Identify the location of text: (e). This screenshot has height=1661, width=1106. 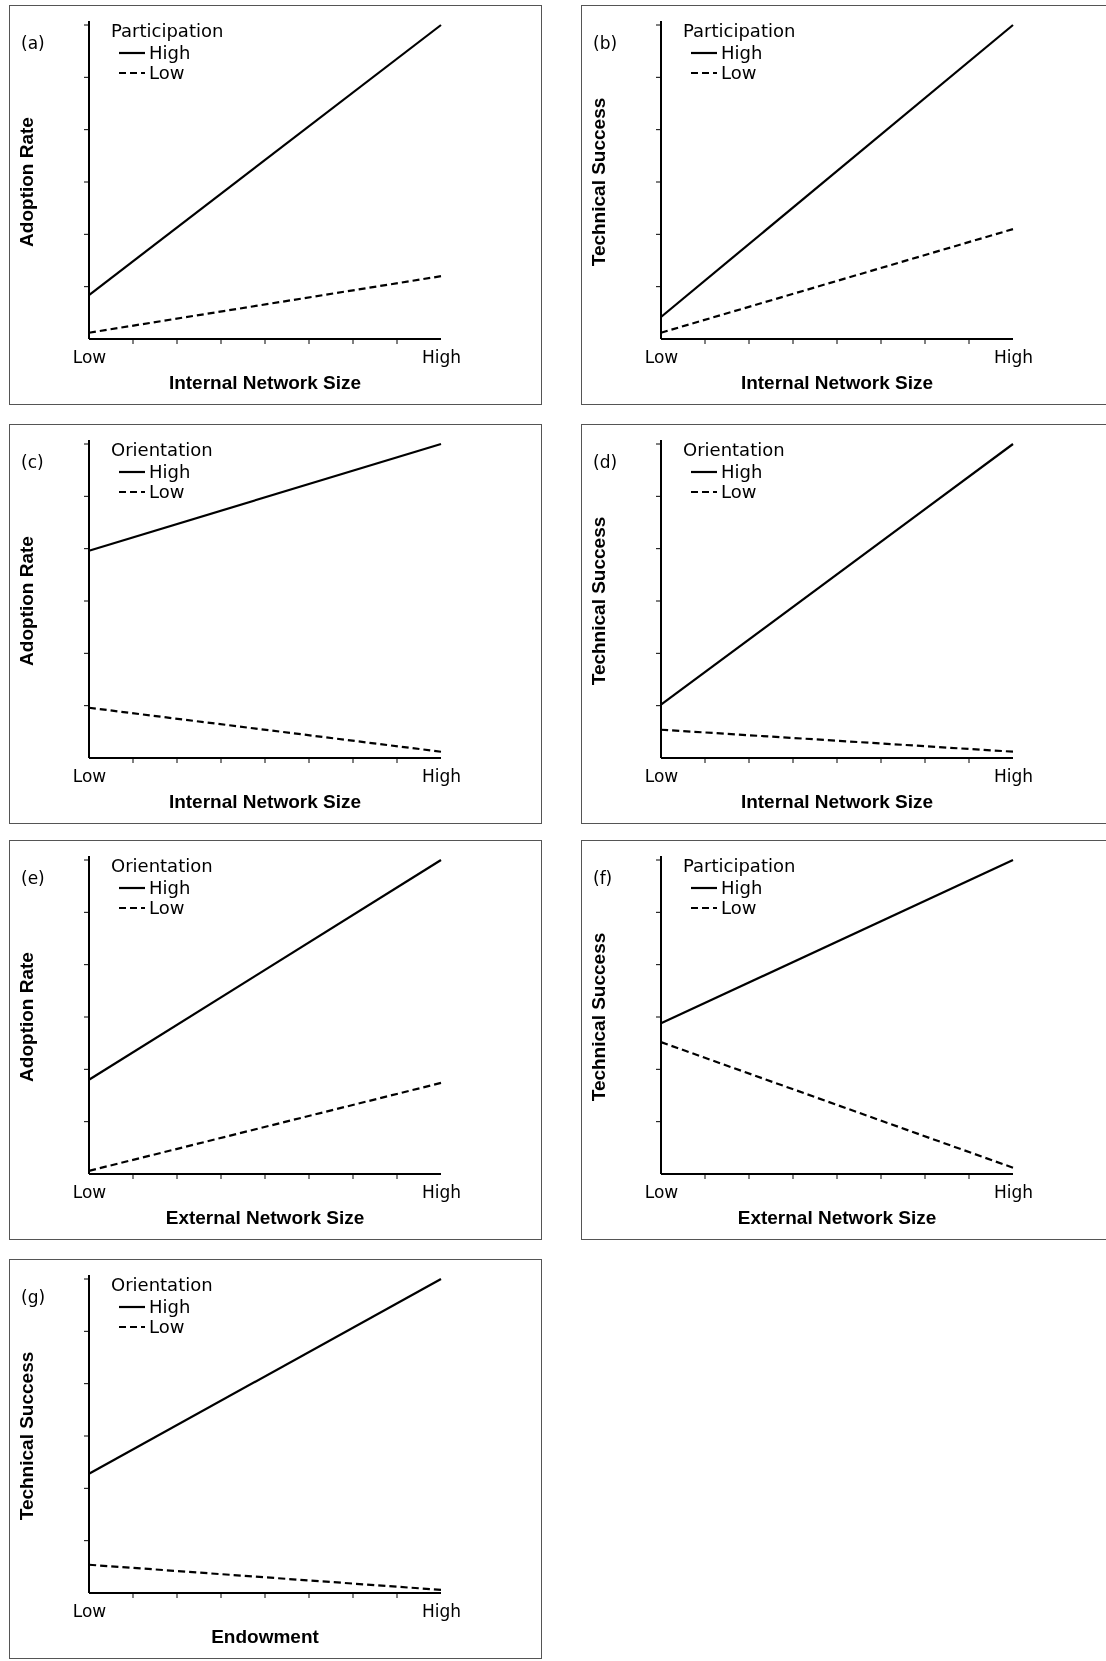
(33, 878).